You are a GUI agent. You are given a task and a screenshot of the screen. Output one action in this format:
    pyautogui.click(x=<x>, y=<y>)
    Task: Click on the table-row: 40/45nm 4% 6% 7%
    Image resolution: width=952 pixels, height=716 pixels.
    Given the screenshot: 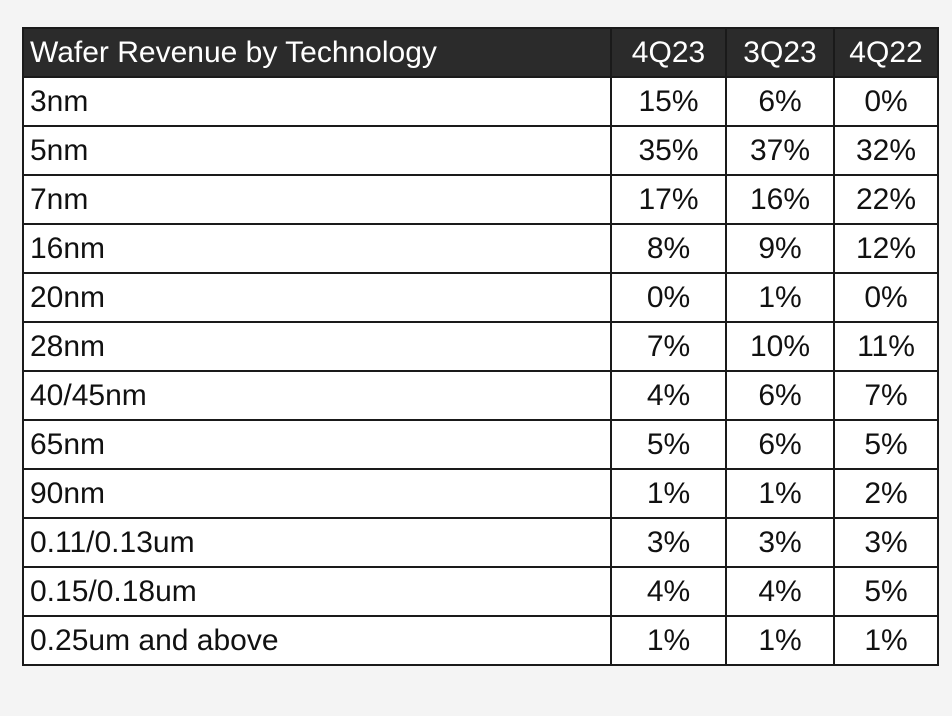 What is the action you would take?
    pyautogui.click(x=480, y=395)
    